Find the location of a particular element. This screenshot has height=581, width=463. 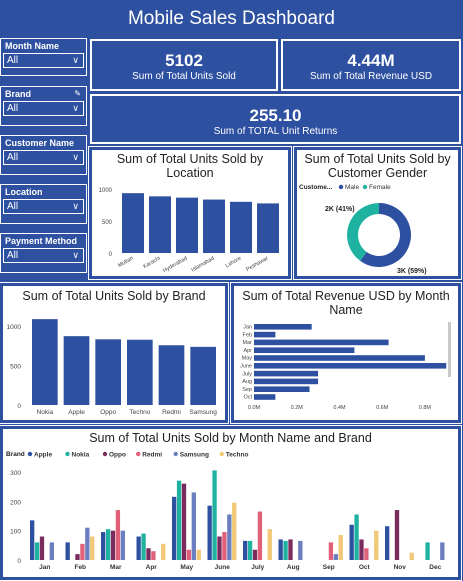

card-label: Sum of TOTAL Unit Returns is located at coordinates (275, 131).